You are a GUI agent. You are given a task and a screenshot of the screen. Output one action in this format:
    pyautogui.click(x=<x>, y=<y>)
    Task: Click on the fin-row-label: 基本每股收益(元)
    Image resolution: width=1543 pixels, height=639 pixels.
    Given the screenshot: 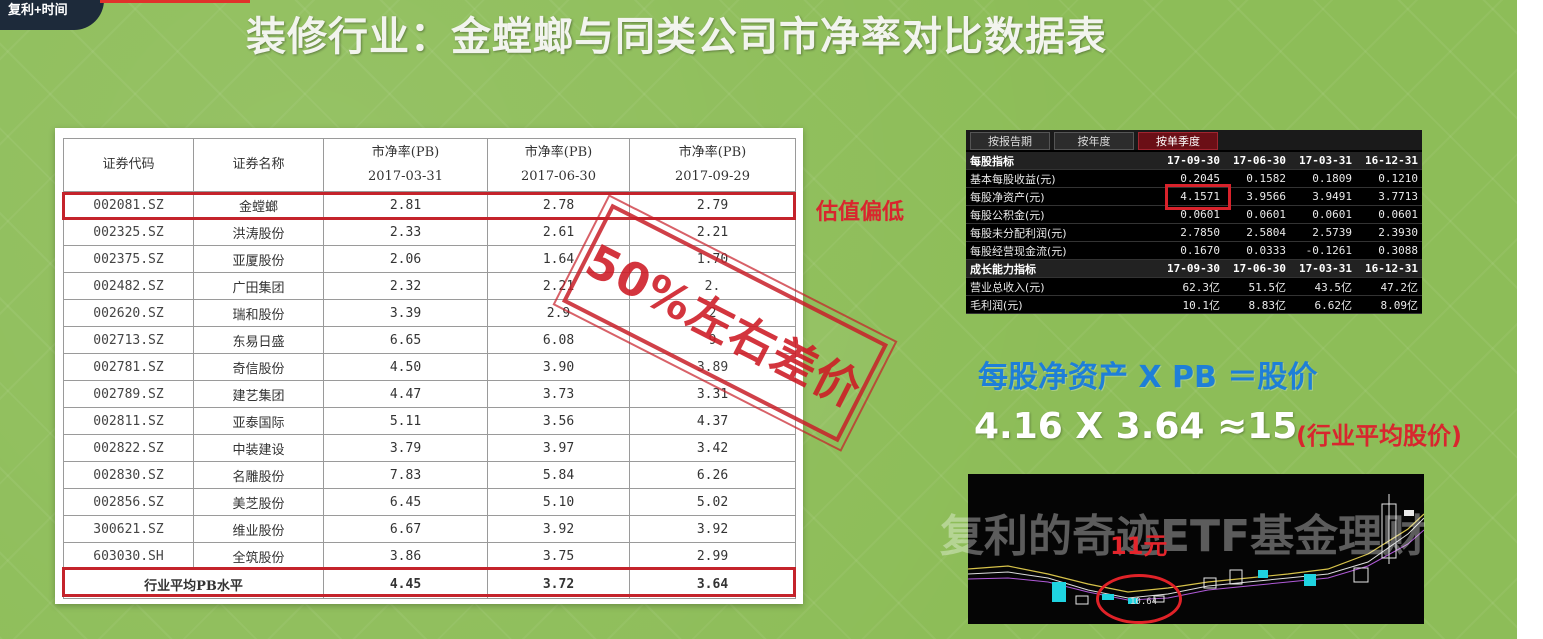 What is the action you would take?
    pyautogui.click(x=1062, y=178)
    